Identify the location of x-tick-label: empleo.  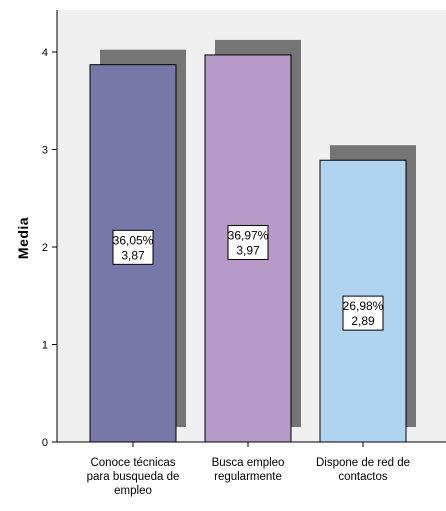
(133, 491).